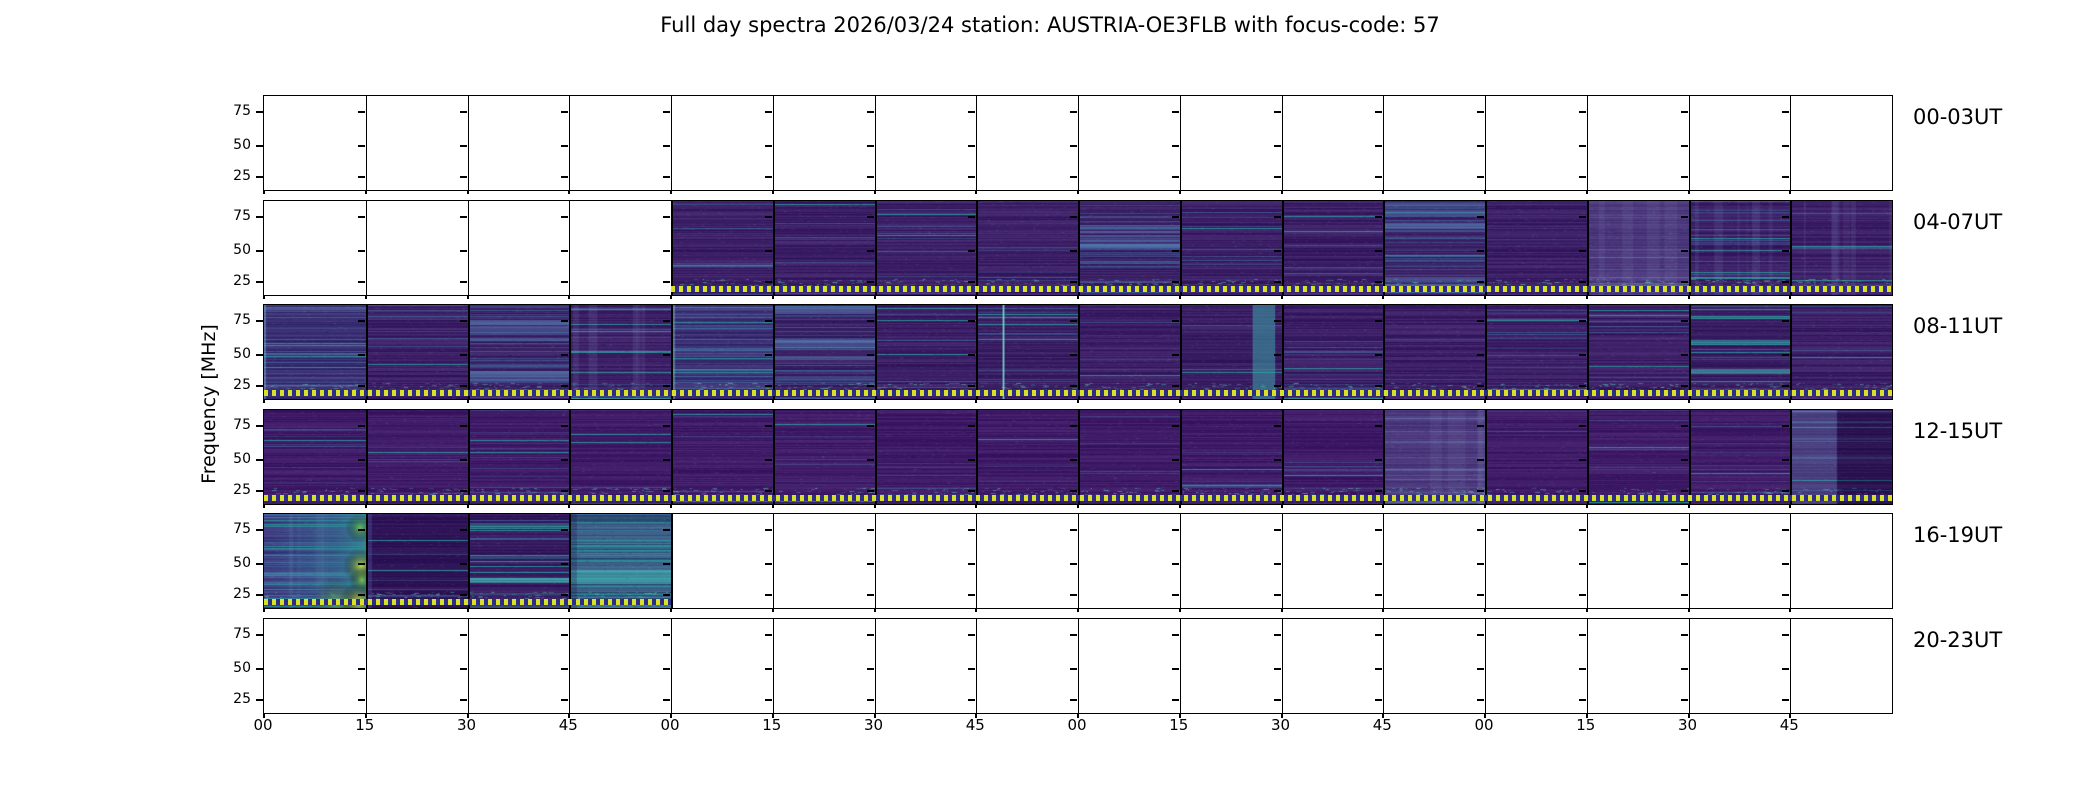  I want to click on y-tick-label: 75, so click(242, 424).